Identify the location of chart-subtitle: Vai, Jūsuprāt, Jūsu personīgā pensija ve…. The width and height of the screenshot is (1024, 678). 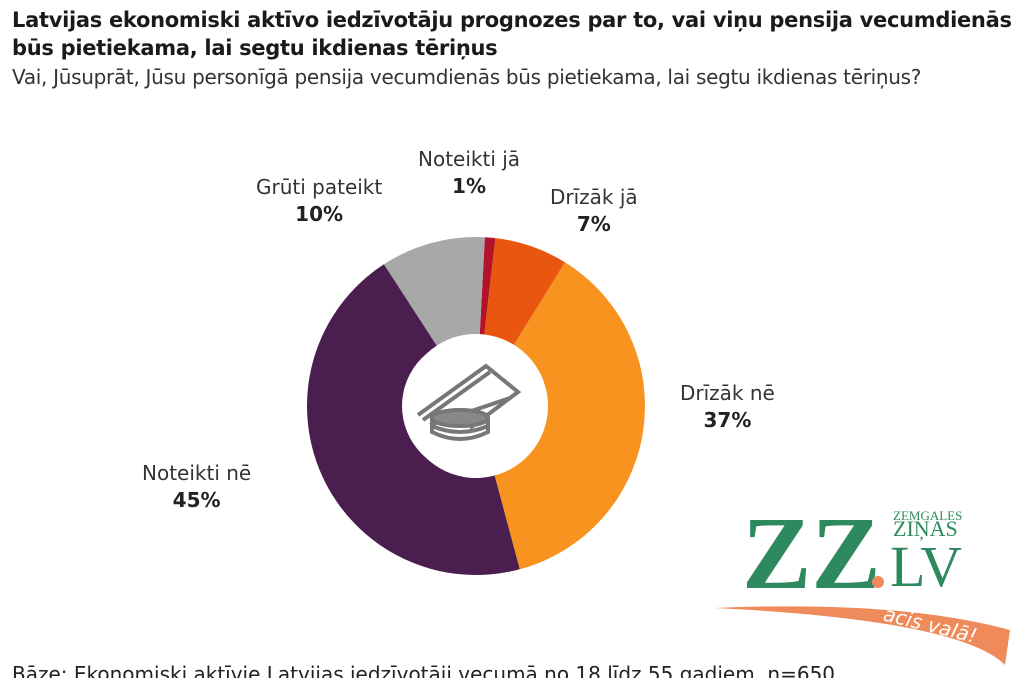
(467, 77).